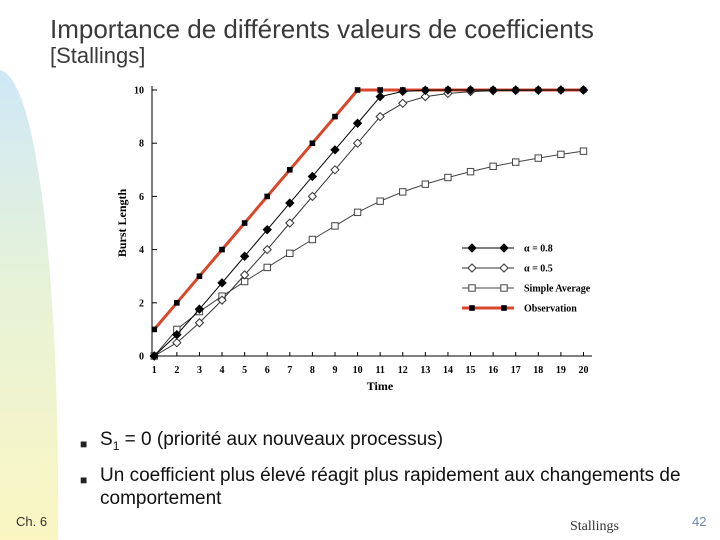 This screenshot has height=540, width=720. What do you see at coordinates (538, 249) in the screenshot?
I see `legend-label-0: α = 0.8` at bounding box center [538, 249].